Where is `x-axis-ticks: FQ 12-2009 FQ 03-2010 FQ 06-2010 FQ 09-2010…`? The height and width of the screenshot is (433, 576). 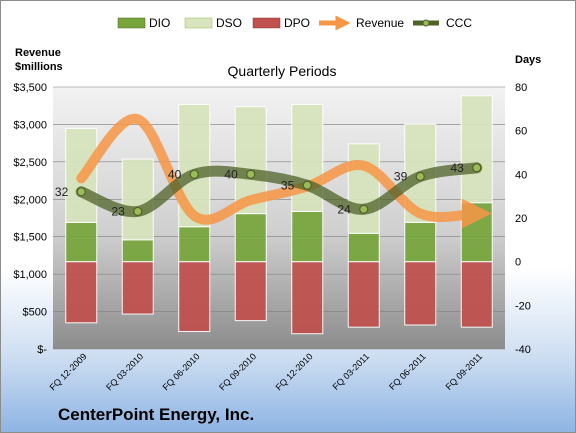
x-axis-ticks: FQ 12-2009 FQ 03-2010 FQ 06-2010 FQ 09-2010… is located at coordinates (266, 371).